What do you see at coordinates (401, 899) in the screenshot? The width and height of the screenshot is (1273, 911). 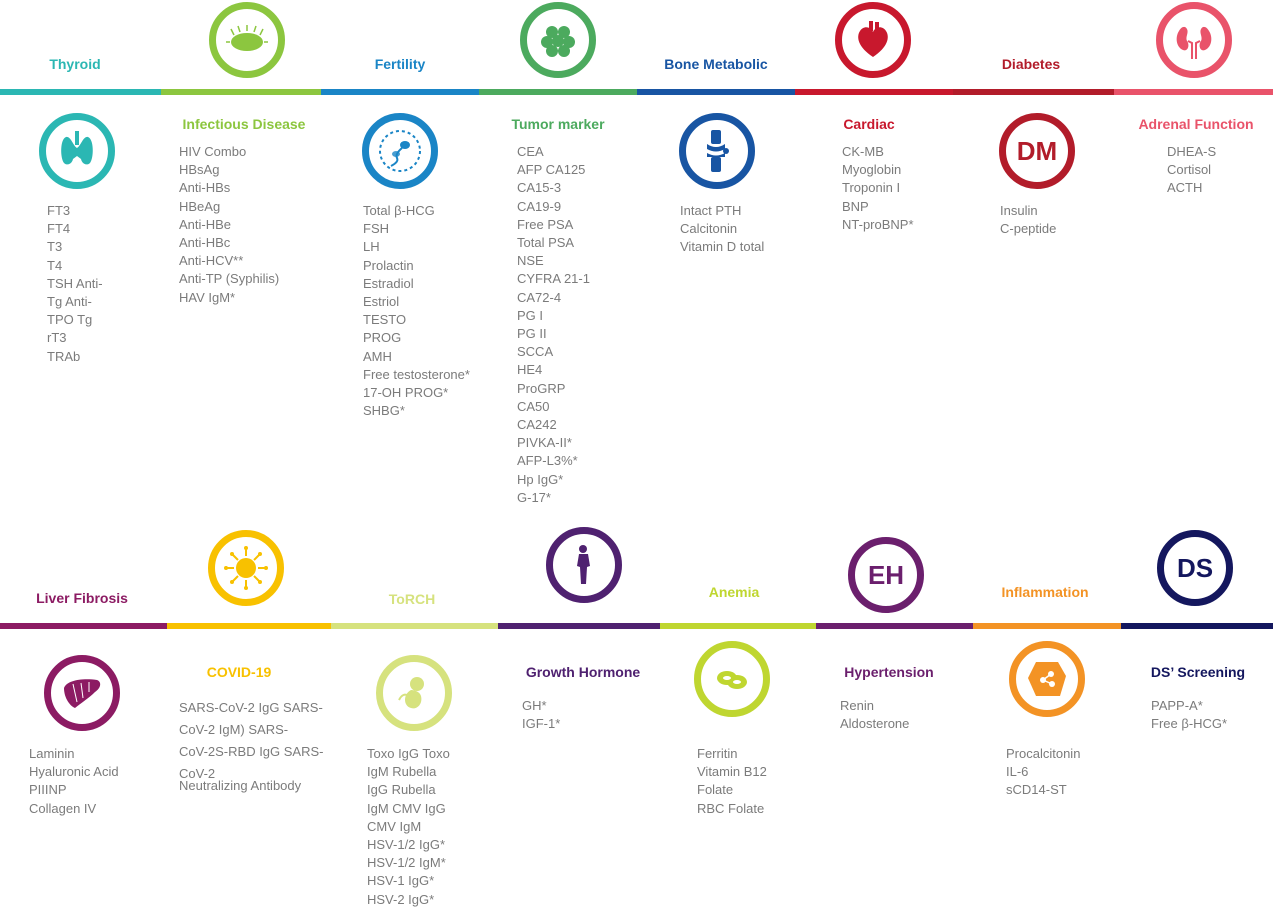 I see `list-item: HSV-2 IgG*` at bounding box center [401, 899].